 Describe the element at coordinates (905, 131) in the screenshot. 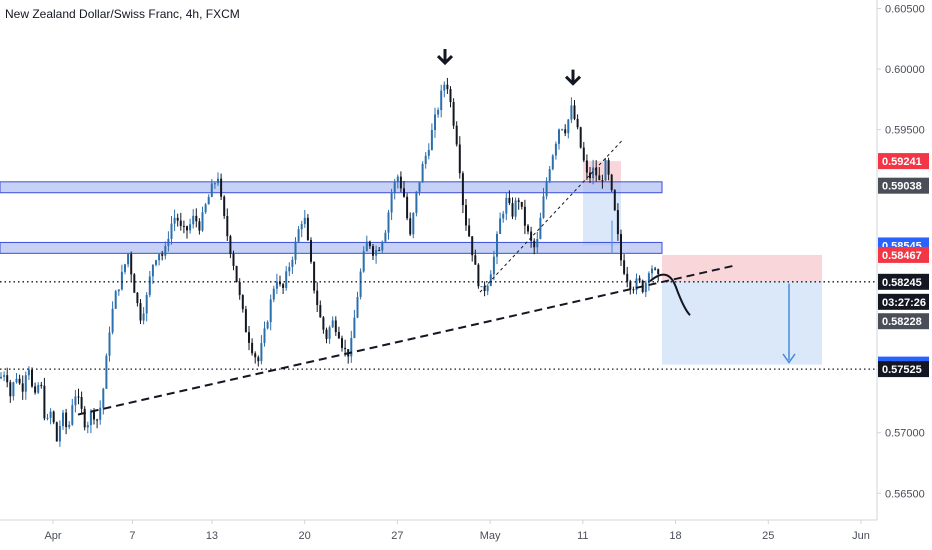

I see `y-tick-label: 0.59500` at that location.